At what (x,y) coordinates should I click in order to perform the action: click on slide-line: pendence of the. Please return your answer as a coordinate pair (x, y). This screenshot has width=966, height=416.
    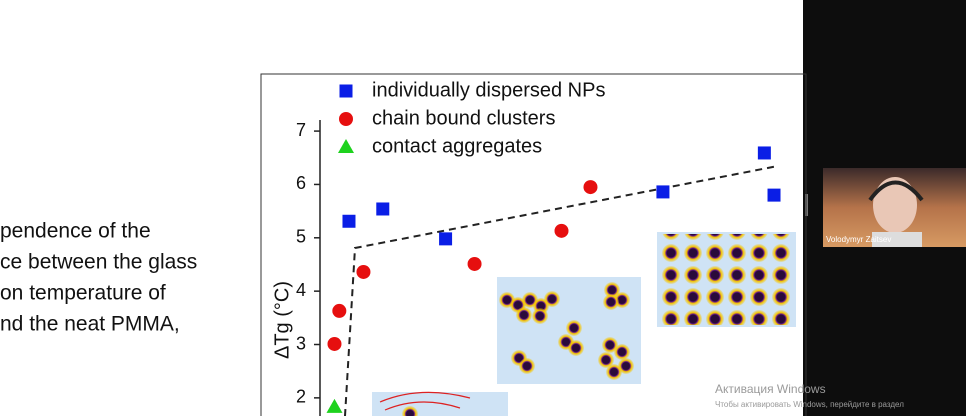
    Looking at the image, I should click on (75, 231).